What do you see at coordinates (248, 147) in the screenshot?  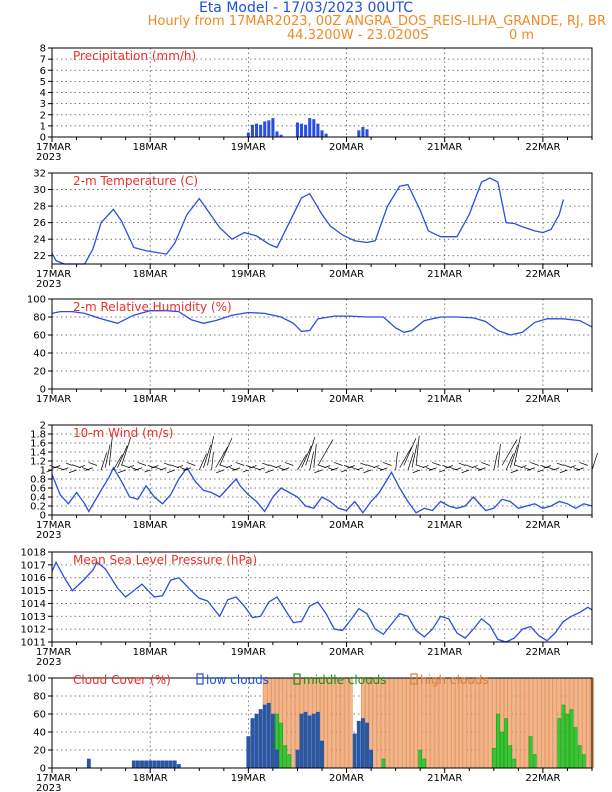 I see `precip-xtick-label: 19MAR` at bounding box center [248, 147].